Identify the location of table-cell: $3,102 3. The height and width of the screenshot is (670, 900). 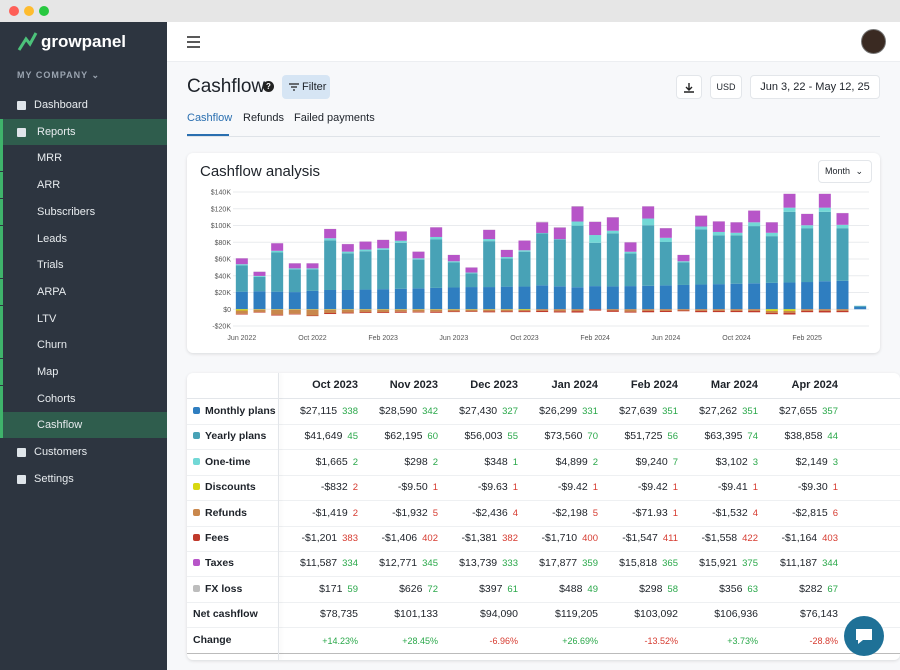
(718, 462).